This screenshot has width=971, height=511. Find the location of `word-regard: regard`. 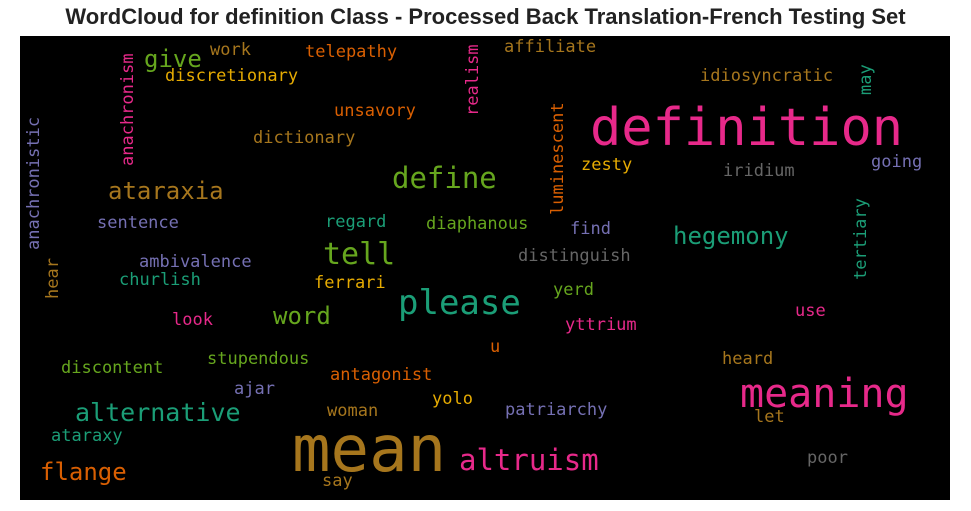

word-regard: regard is located at coordinates (356, 222).